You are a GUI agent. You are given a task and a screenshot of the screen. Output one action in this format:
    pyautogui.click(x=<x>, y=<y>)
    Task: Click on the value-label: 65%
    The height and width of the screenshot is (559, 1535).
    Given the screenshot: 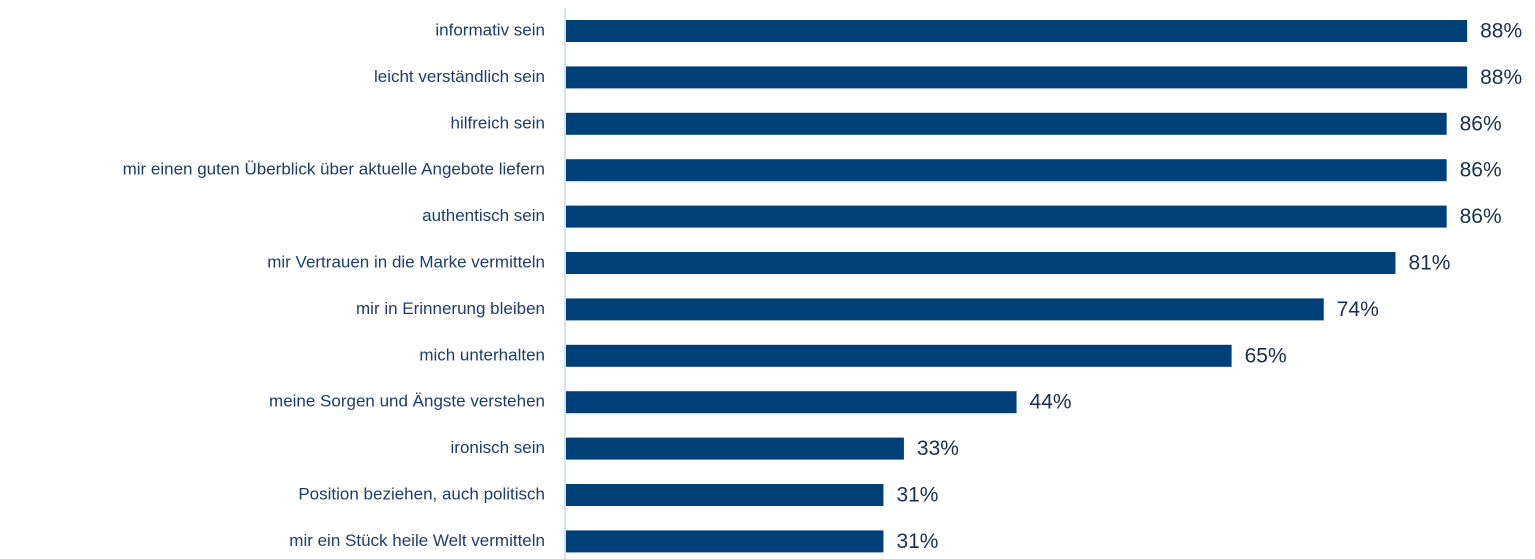 What is the action you would take?
    pyautogui.click(x=1266, y=355)
    